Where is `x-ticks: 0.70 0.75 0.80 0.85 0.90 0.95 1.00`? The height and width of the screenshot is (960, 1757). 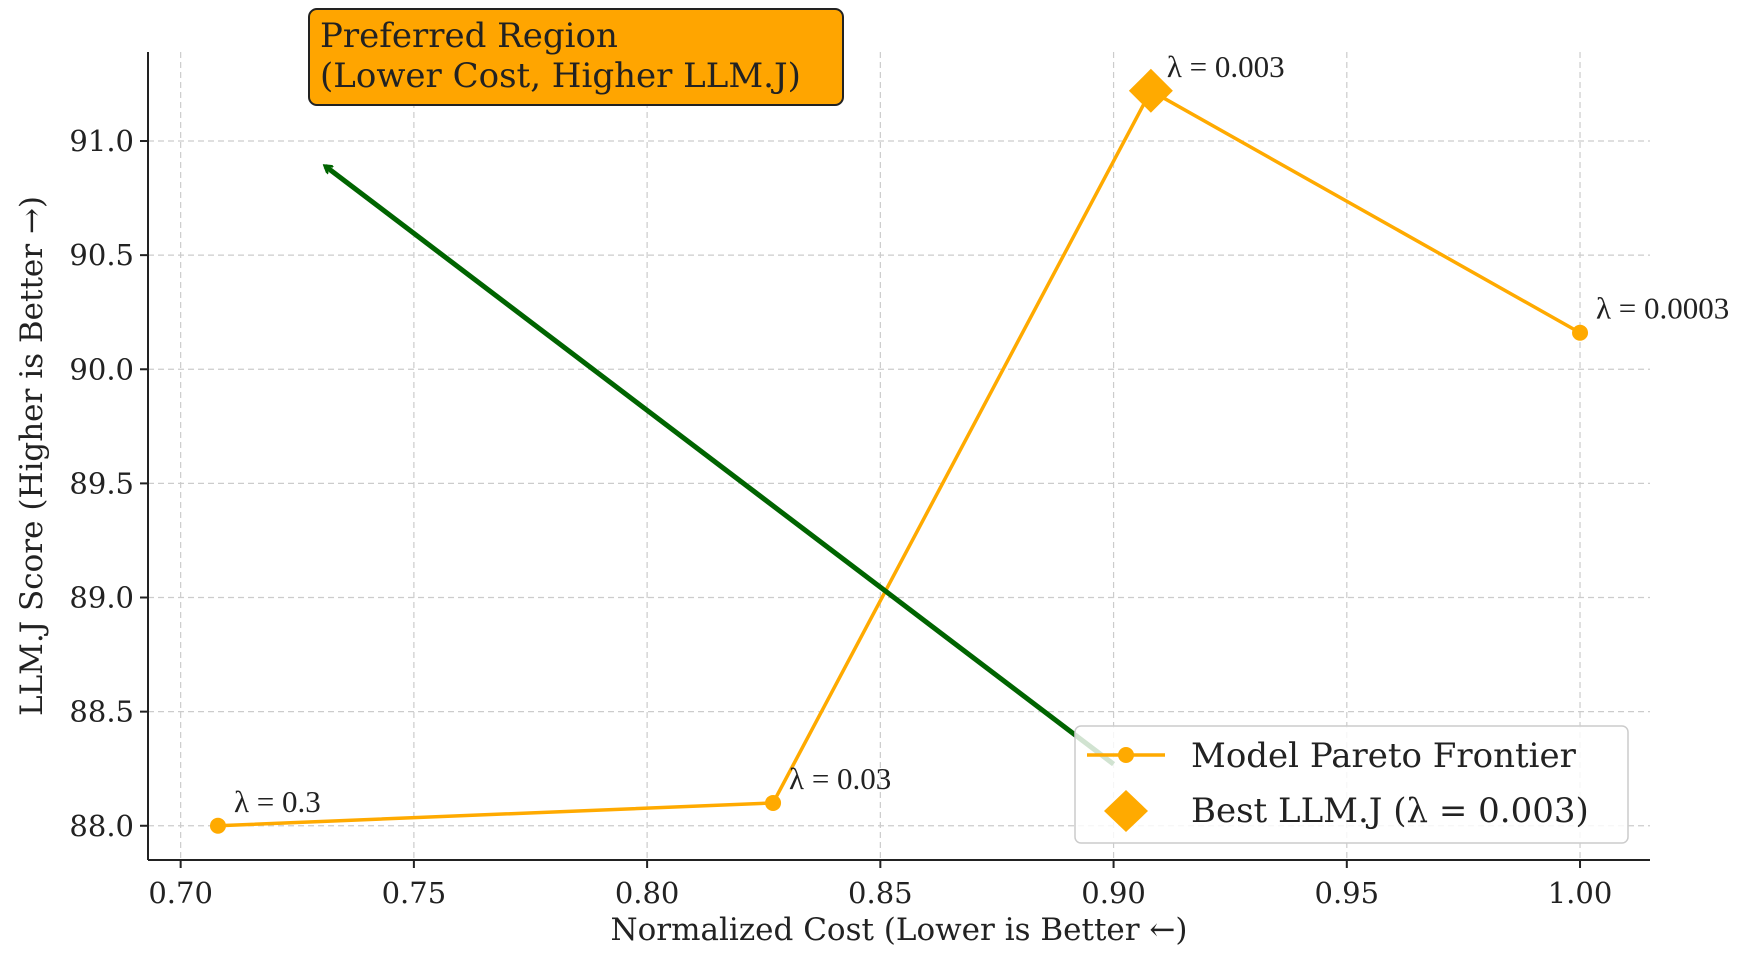 x-ticks: 0.70 0.75 0.80 0.85 0.90 0.95 1.00 is located at coordinates (880, 885).